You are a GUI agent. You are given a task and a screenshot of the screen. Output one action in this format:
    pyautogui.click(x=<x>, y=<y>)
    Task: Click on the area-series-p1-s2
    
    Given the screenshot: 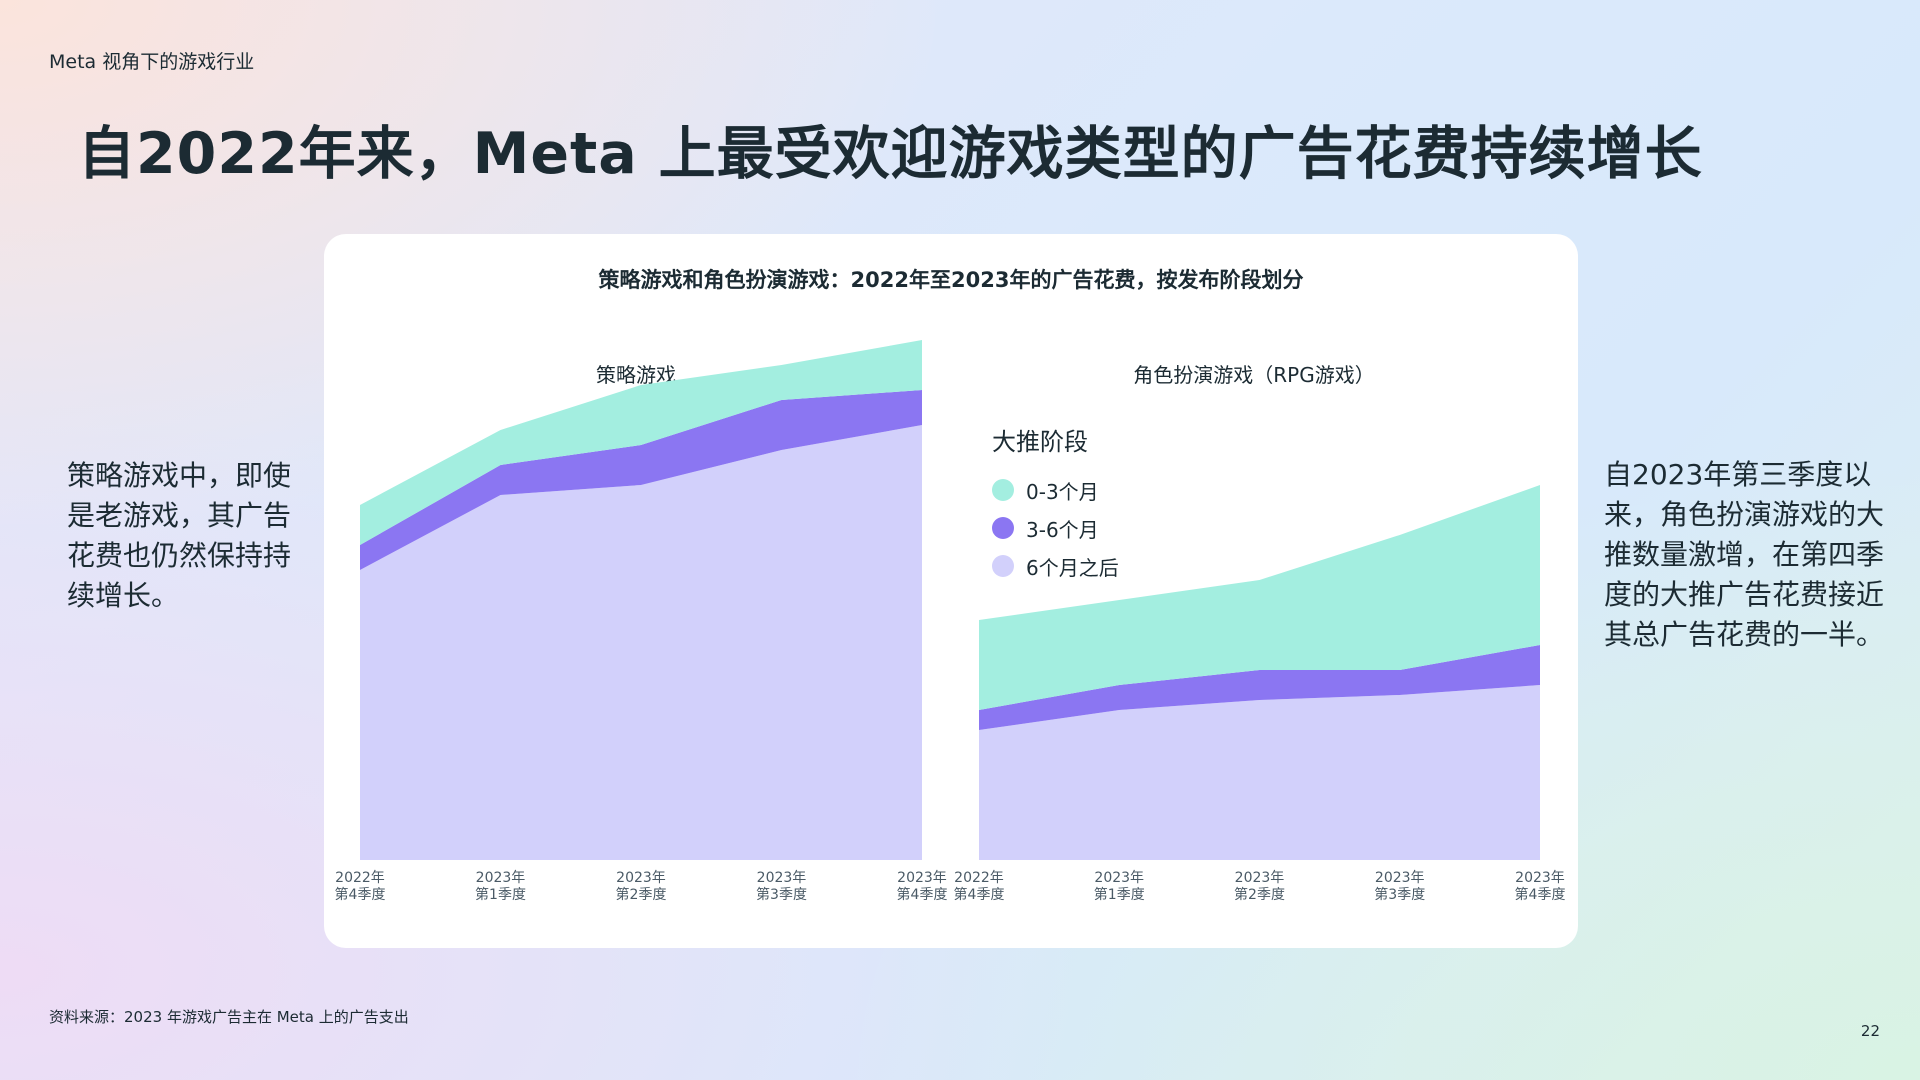 What is the action you would take?
    pyautogui.click(x=1259, y=597)
    